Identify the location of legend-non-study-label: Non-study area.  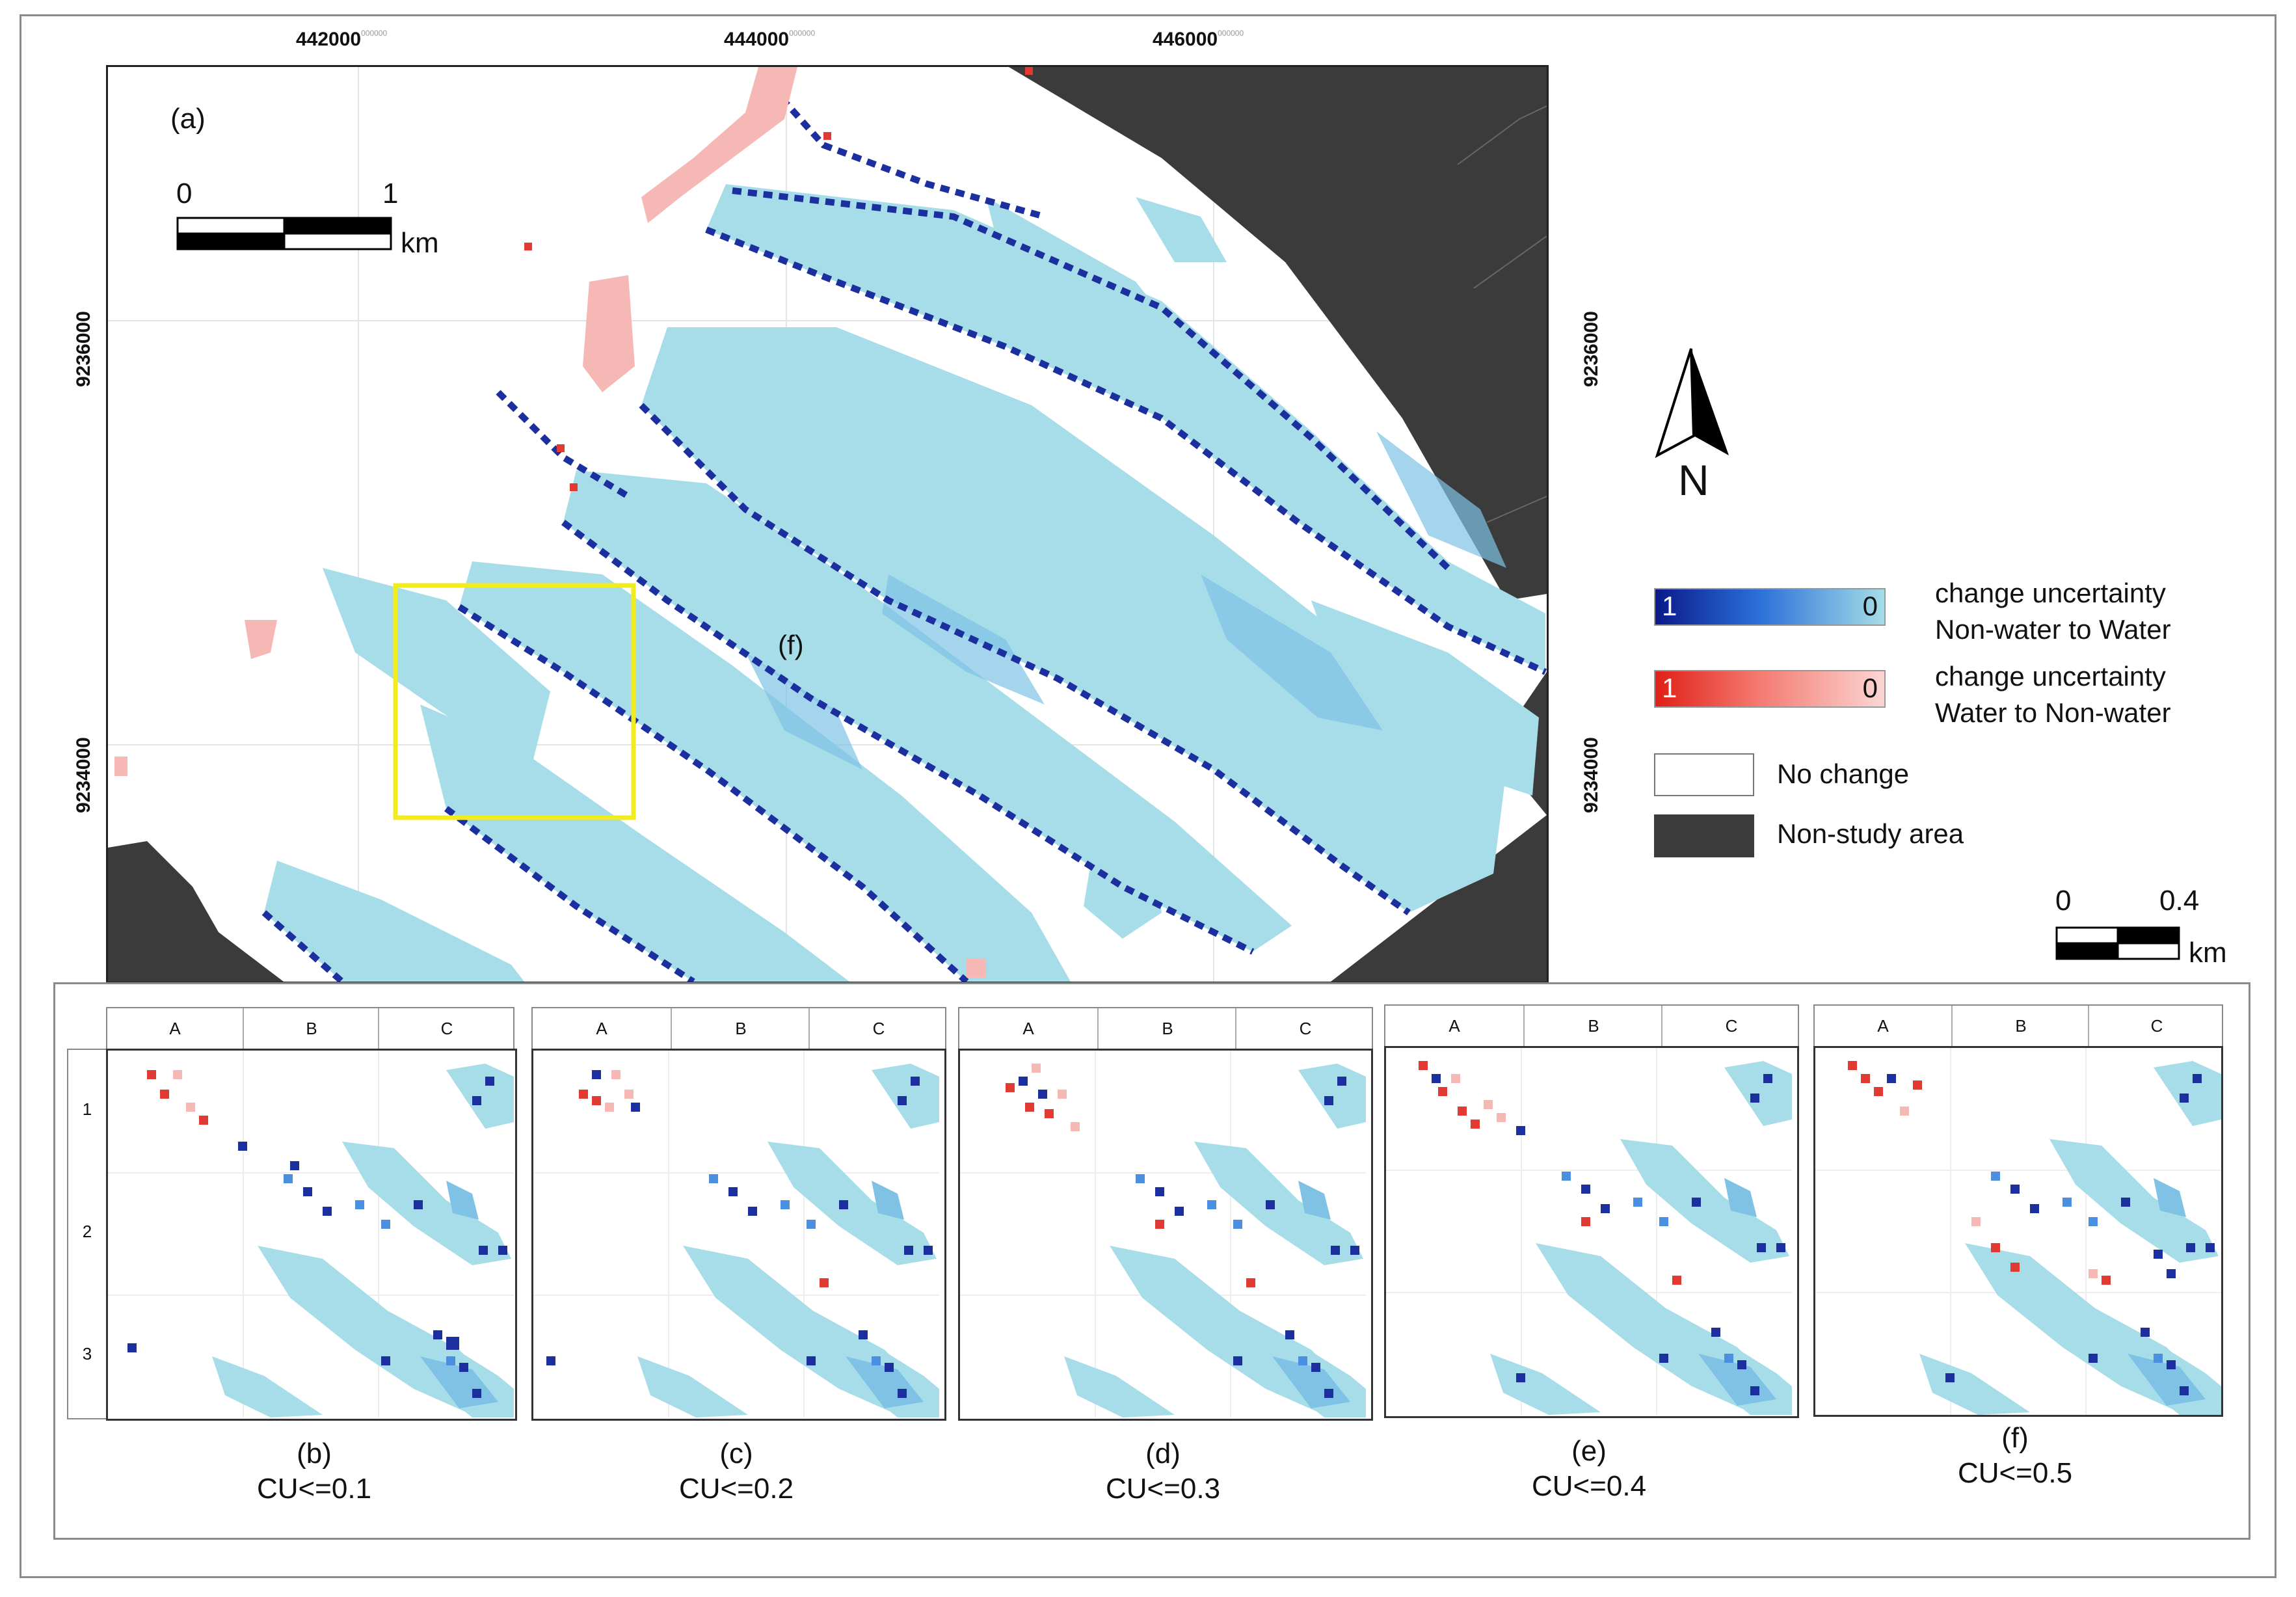
(1870, 833).